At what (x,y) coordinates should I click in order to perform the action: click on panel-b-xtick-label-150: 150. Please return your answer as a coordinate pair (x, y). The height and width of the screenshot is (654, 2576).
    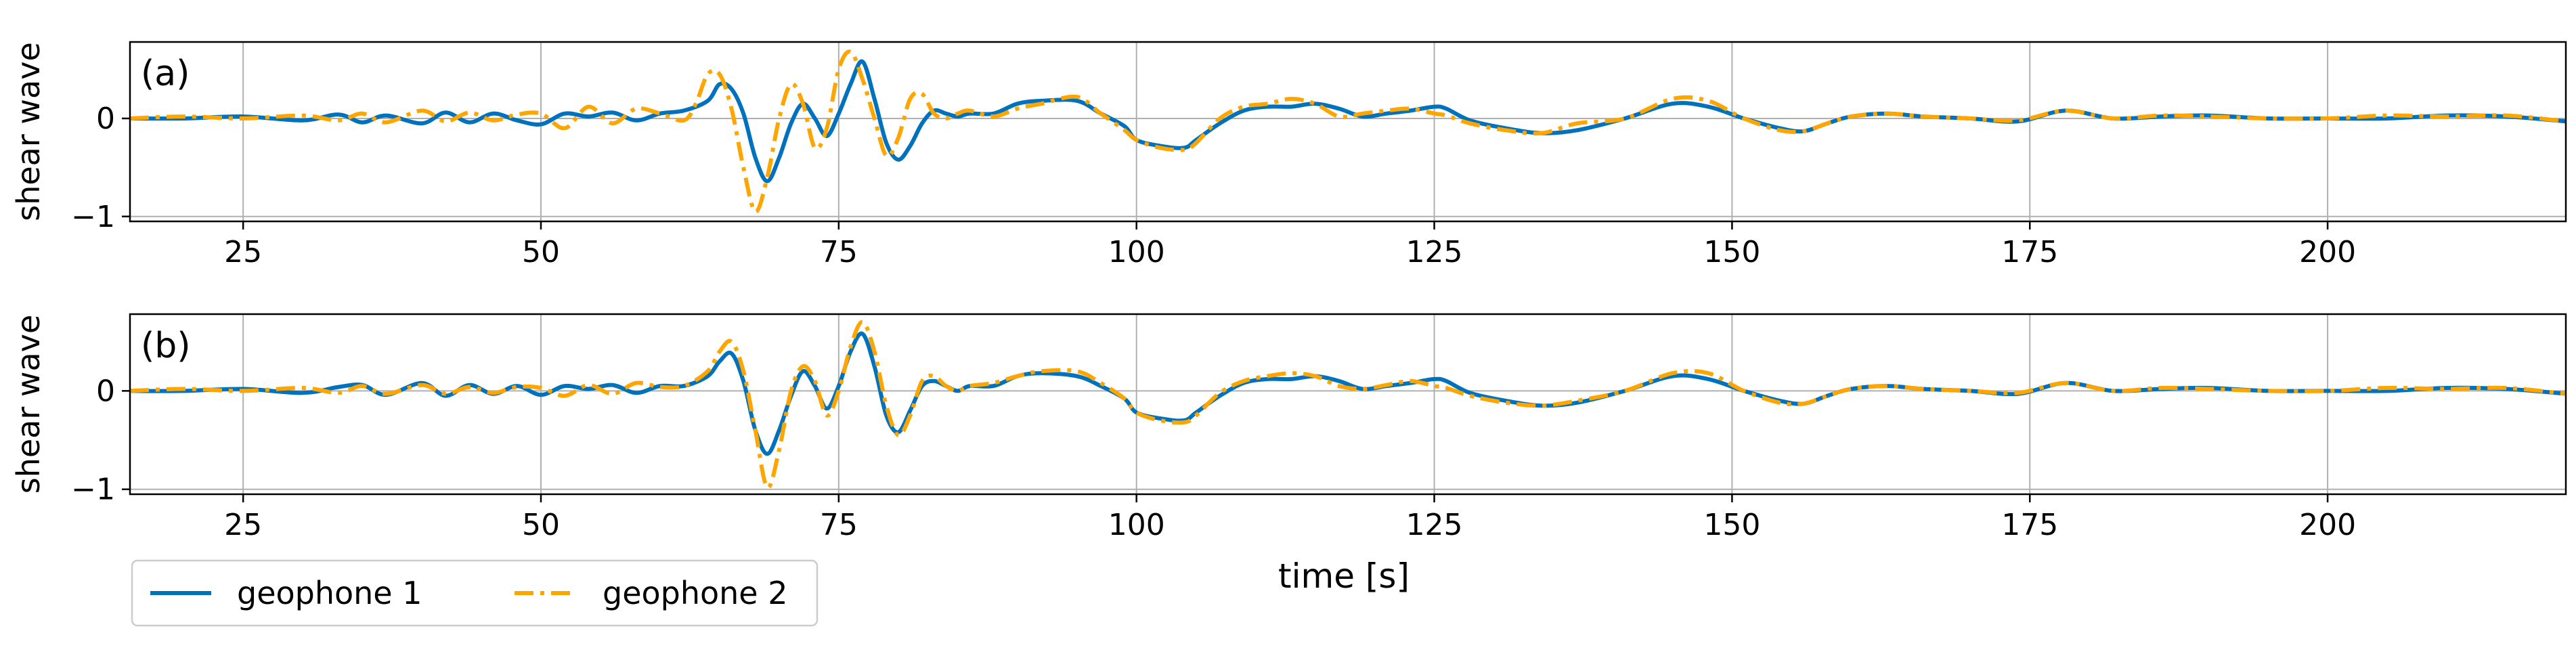
    Looking at the image, I should click on (1731, 525).